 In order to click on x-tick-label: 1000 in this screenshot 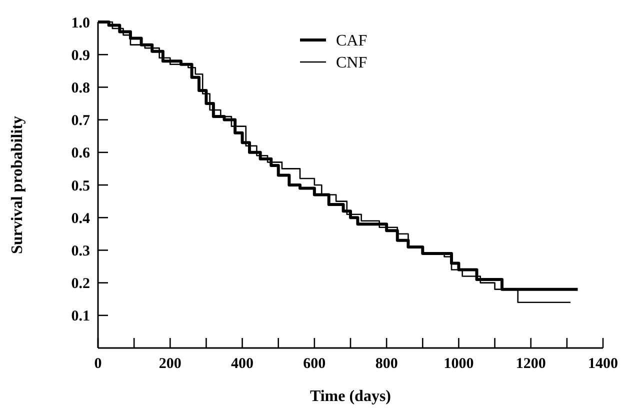, I will do `click(459, 364)`.